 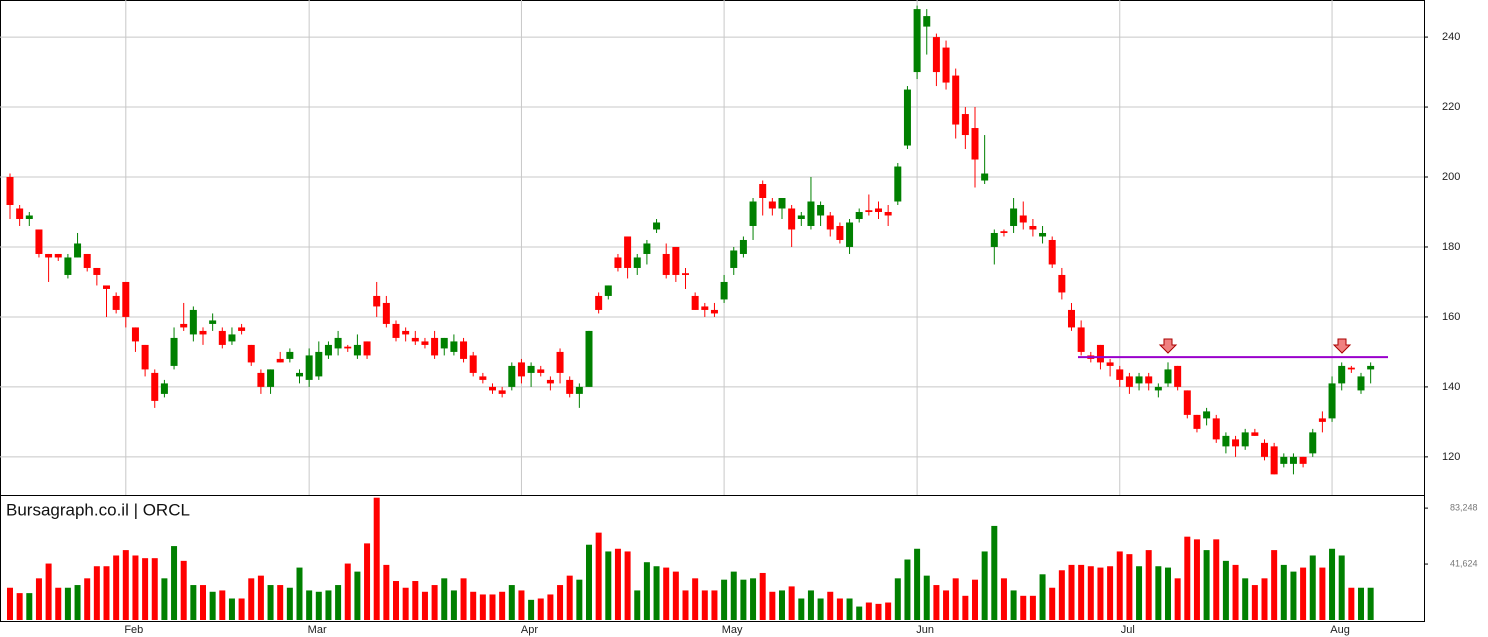 I want to click on y-tick-label: 140, so click(x=1451, y=387).